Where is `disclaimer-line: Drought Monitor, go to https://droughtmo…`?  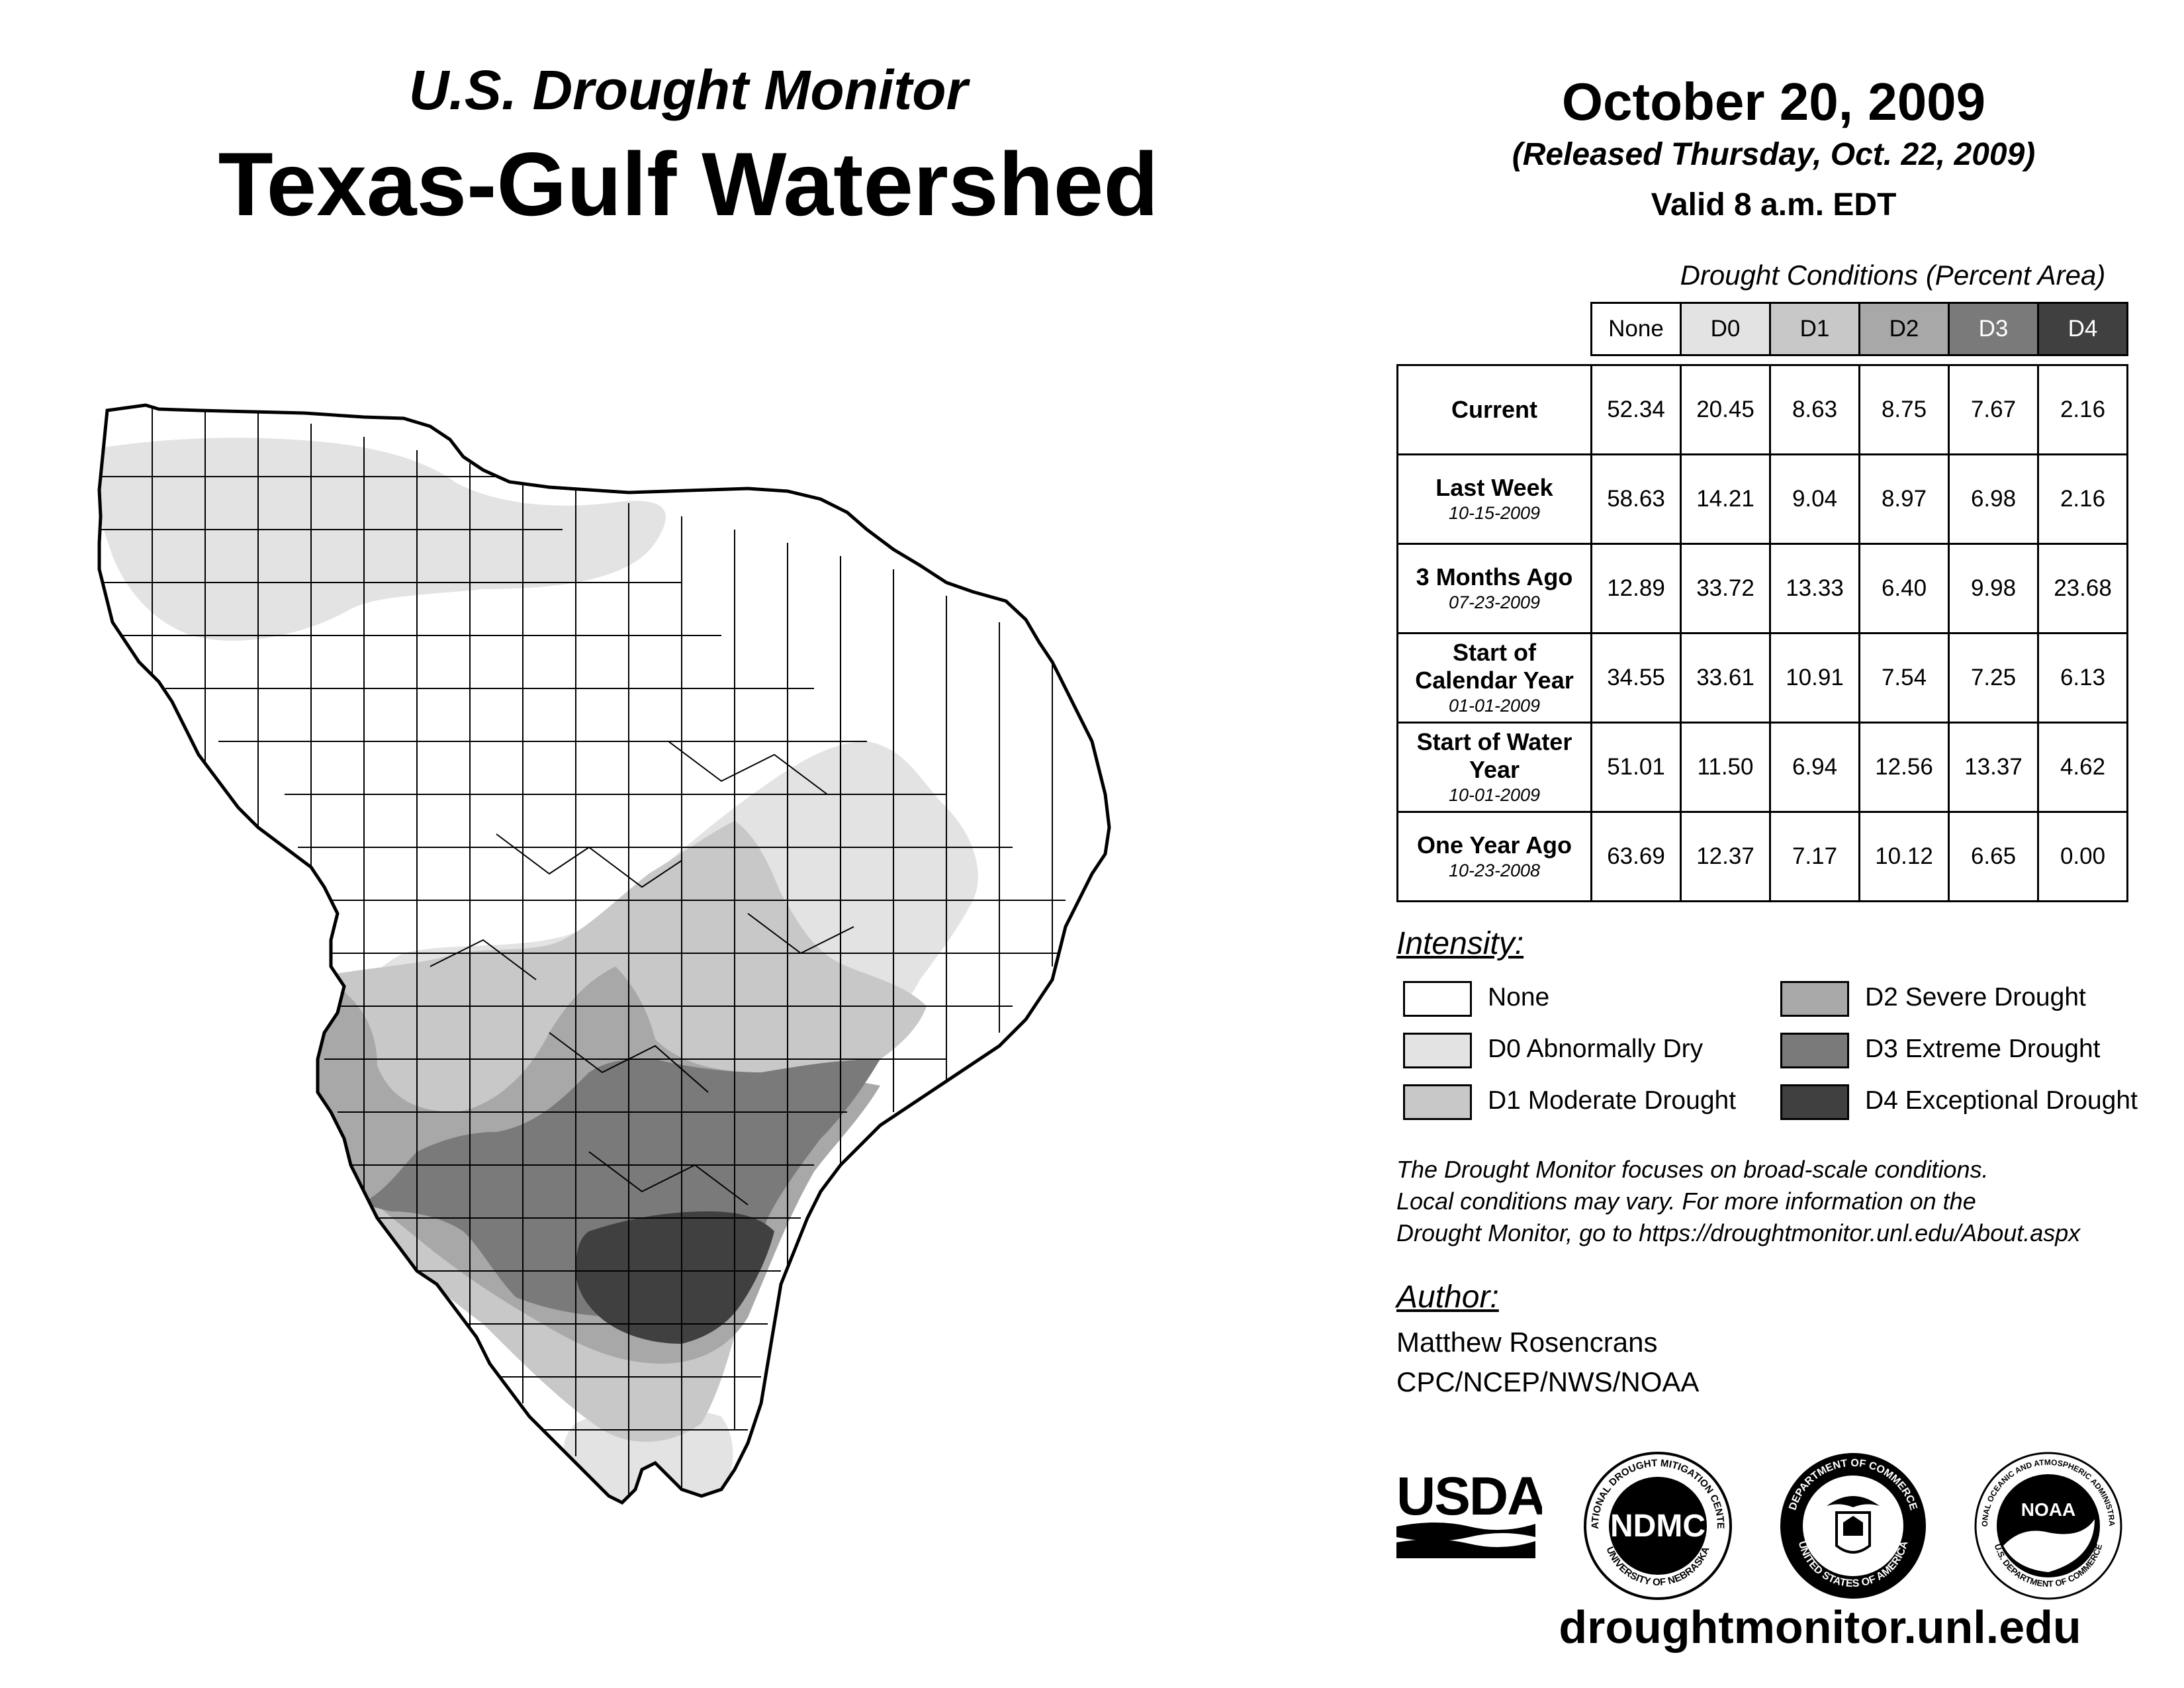 disclaimer-line: Drought Monitor, go to https://droughtmo… is located at coordinates (1738, 1232).